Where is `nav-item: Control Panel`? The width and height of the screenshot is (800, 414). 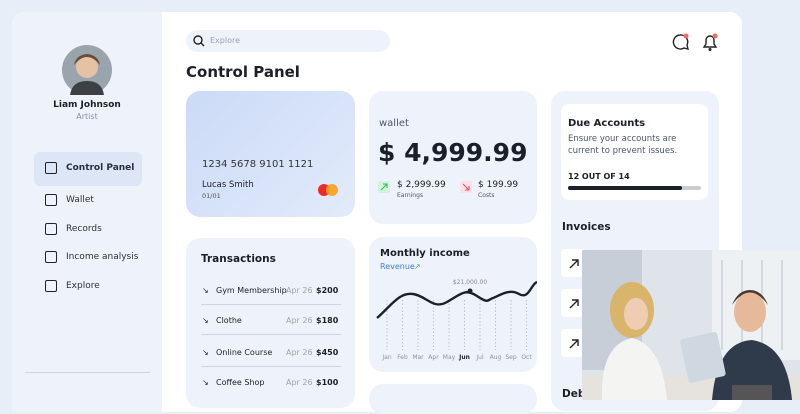
nav-item: Control Panel is located at coordinates (100, 168).